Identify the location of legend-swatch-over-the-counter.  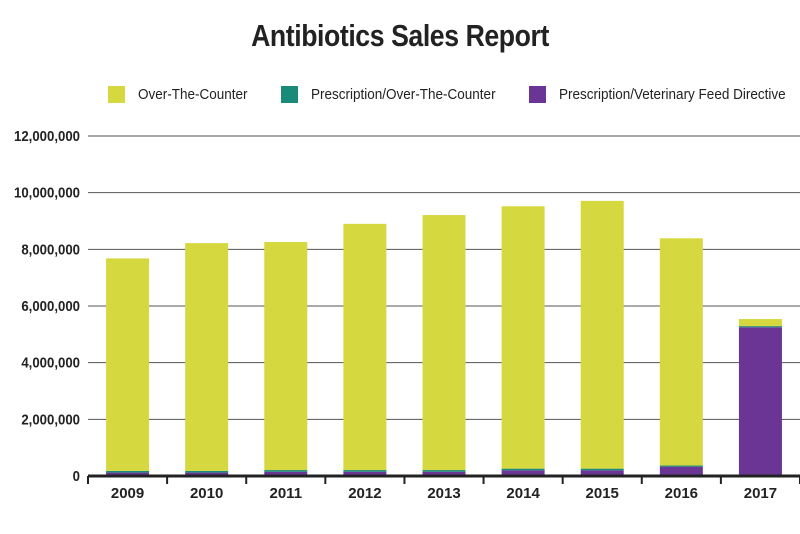
(116, 94).